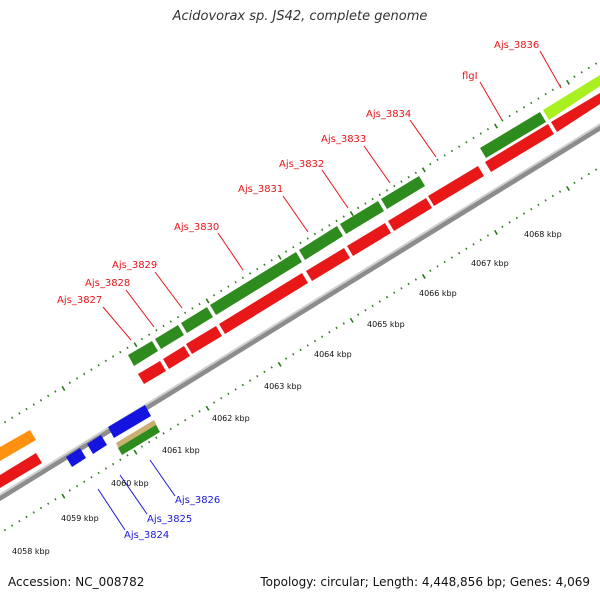 The height and width of the screenshot is (600, 600). What do you see at coordinates (513, 135) in the screenshot?
I see `gene-feature-flgi` at bounding box center [513, 135].